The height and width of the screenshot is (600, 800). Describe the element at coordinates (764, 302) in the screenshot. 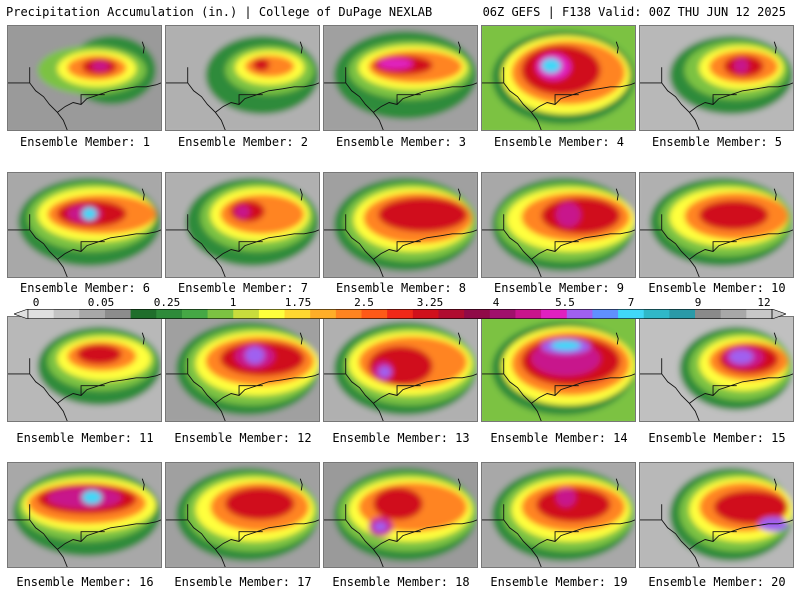

I see `colorbar-tick-label: 12` at that location.